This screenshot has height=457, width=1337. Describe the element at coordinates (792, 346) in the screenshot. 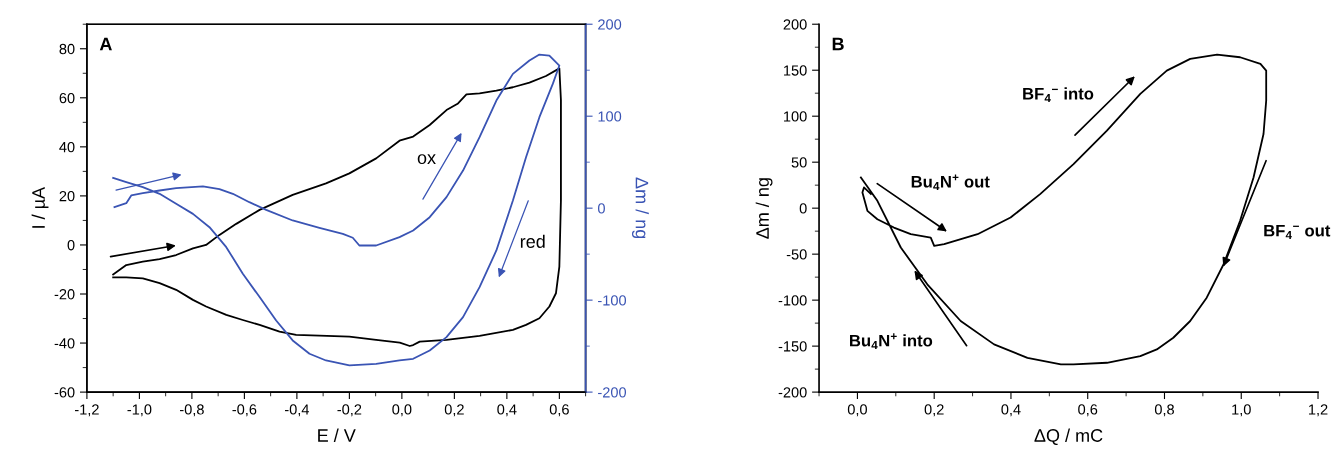

I see `y-tick-label: -150` at that location.